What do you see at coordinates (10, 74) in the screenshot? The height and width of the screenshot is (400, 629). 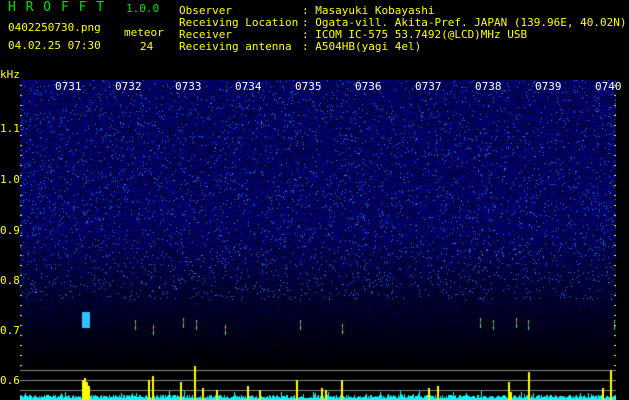 I see `y-unit: kHz` at bounding box center [10, 74].